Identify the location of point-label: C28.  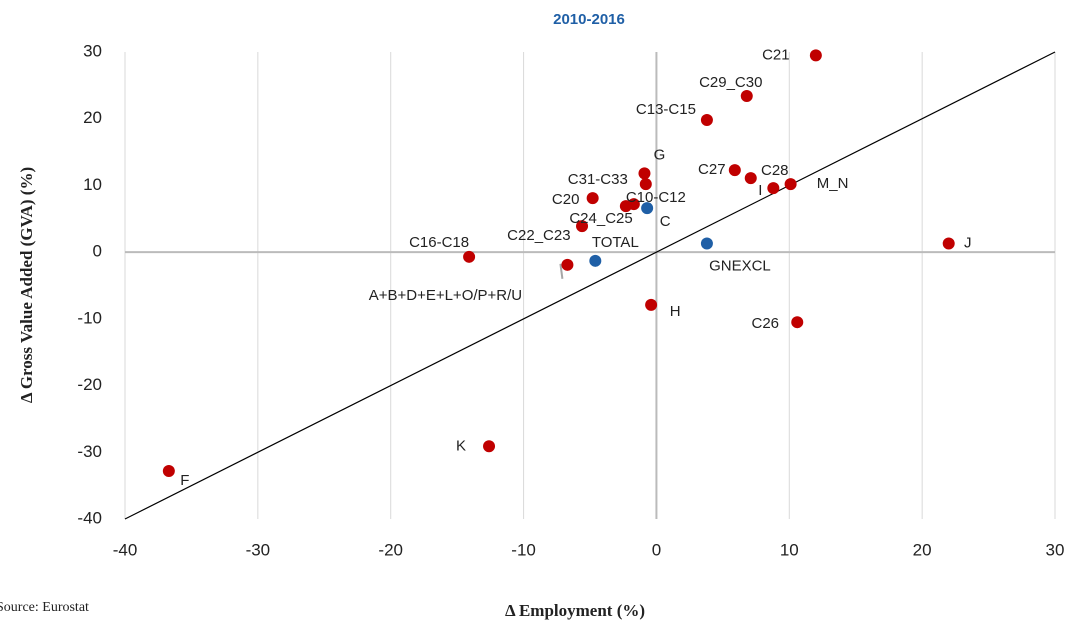
(775, 170).